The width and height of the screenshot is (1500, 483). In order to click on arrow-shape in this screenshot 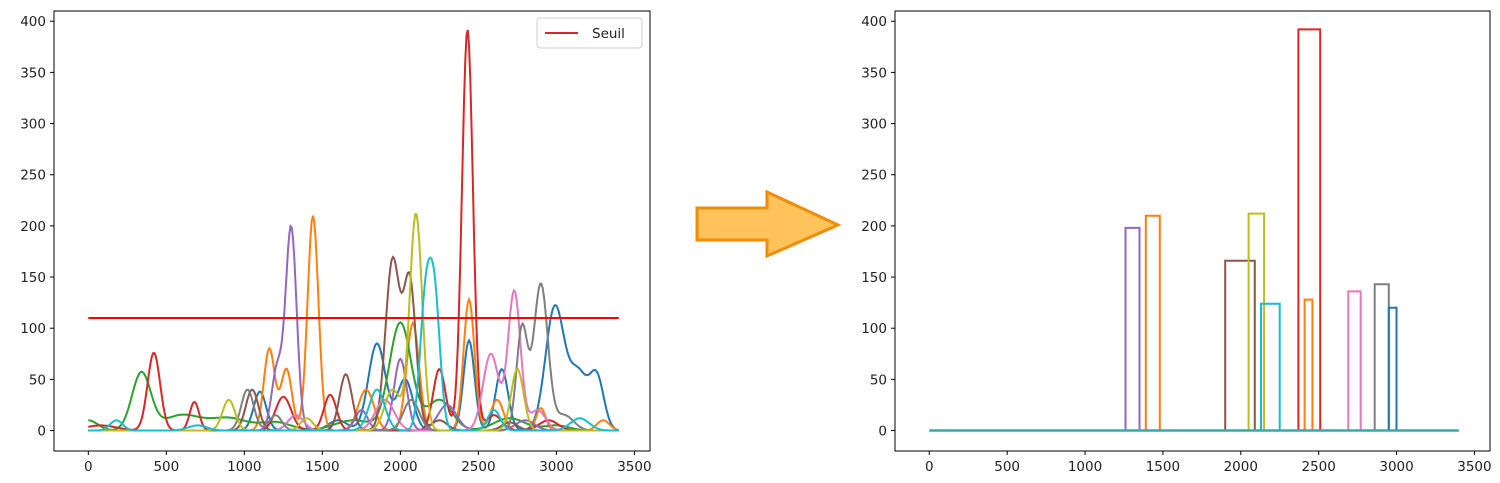, I will do `click(768, 224)`.